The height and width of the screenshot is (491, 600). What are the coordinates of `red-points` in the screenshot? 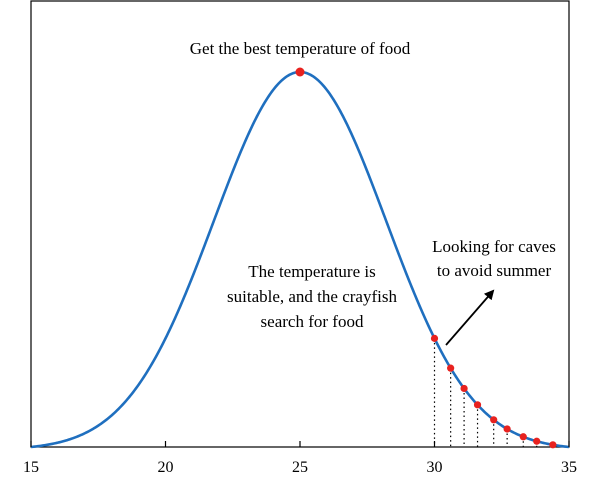 It's located at (493, 391).